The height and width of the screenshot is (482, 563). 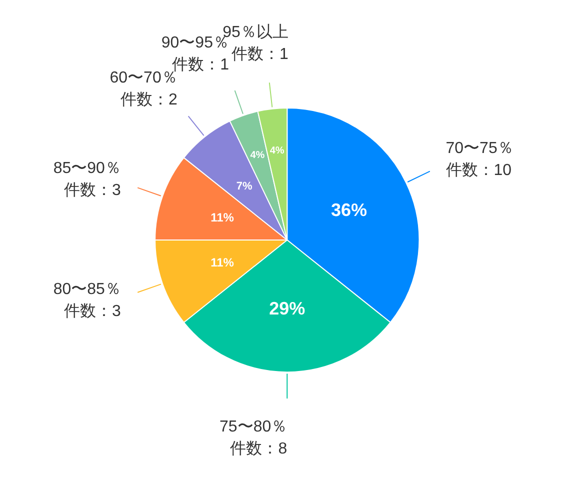 What do you see at coordinates (287, 308) in the screenshot?
I see `text: 29%` at bounding box center [287, 308].